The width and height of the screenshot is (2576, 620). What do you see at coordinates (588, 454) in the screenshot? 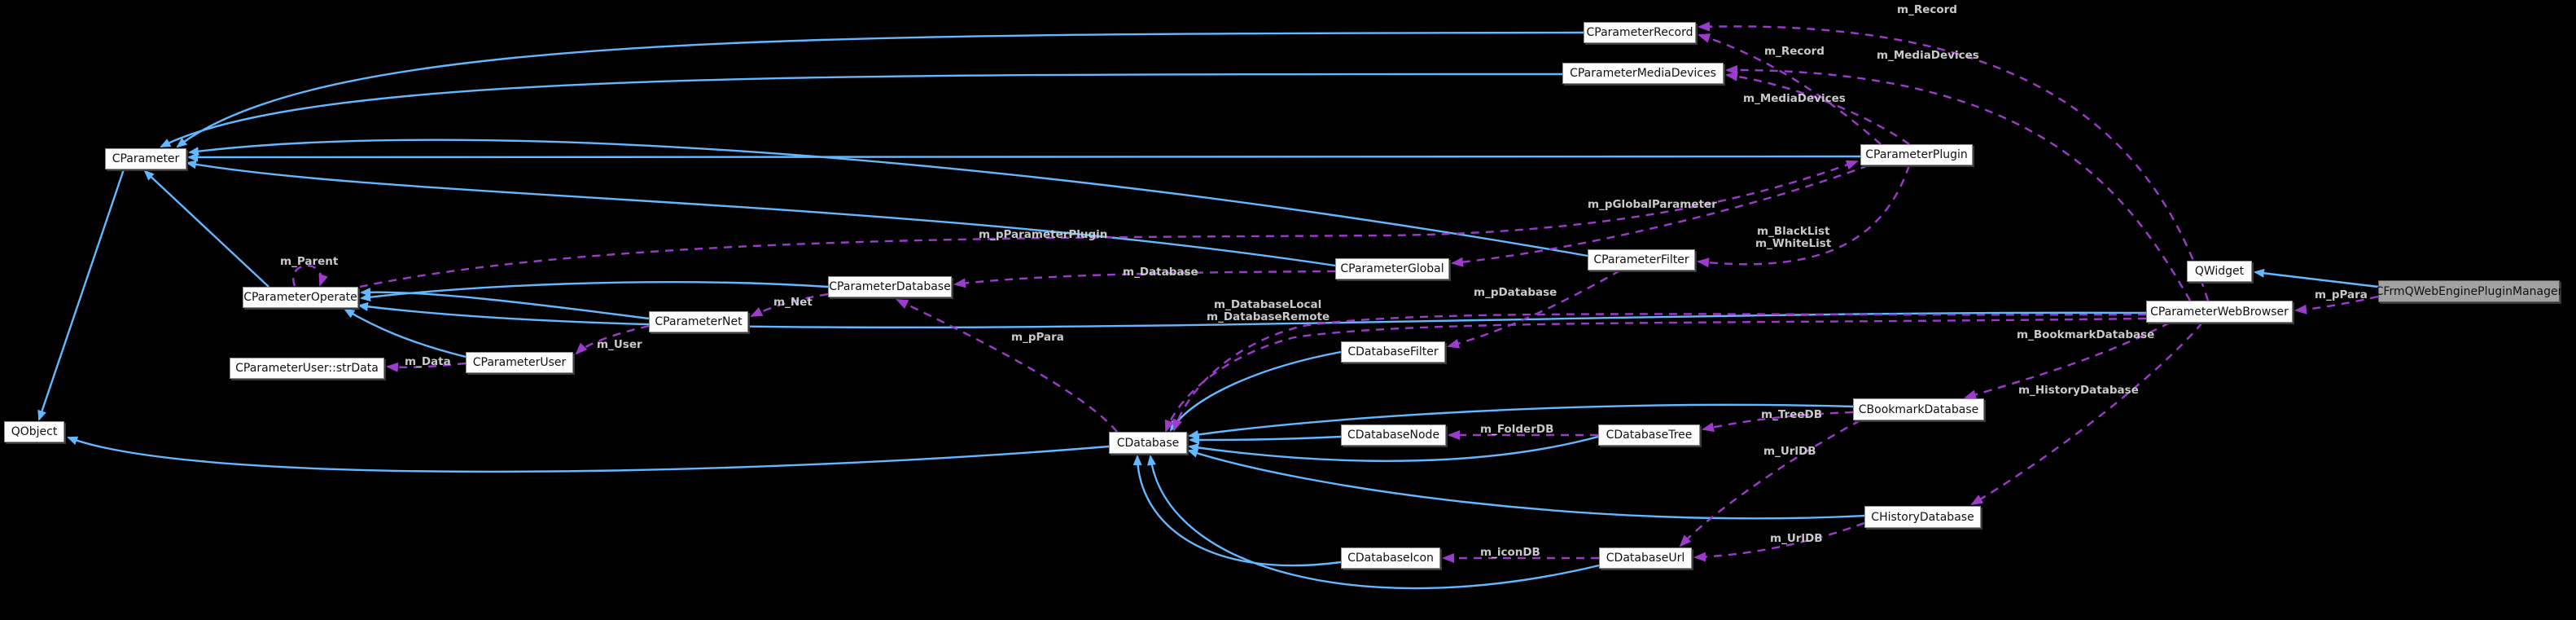
I see `edge-inherit-CDatabase-to-QObject` at bounding box center [588, 454].